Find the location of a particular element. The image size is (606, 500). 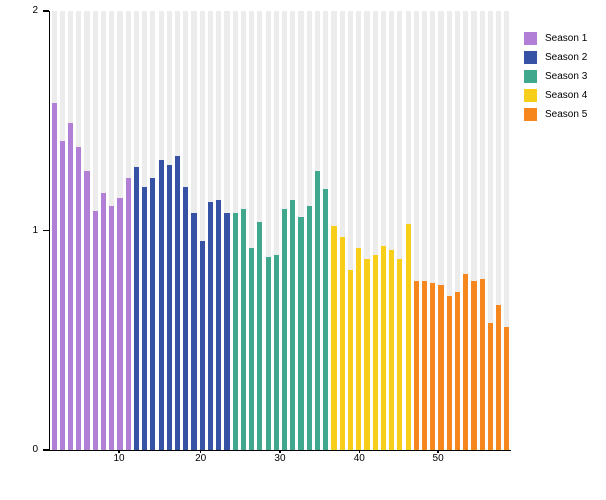

x-tick-label: 20 is located at coordinates (201, 458).